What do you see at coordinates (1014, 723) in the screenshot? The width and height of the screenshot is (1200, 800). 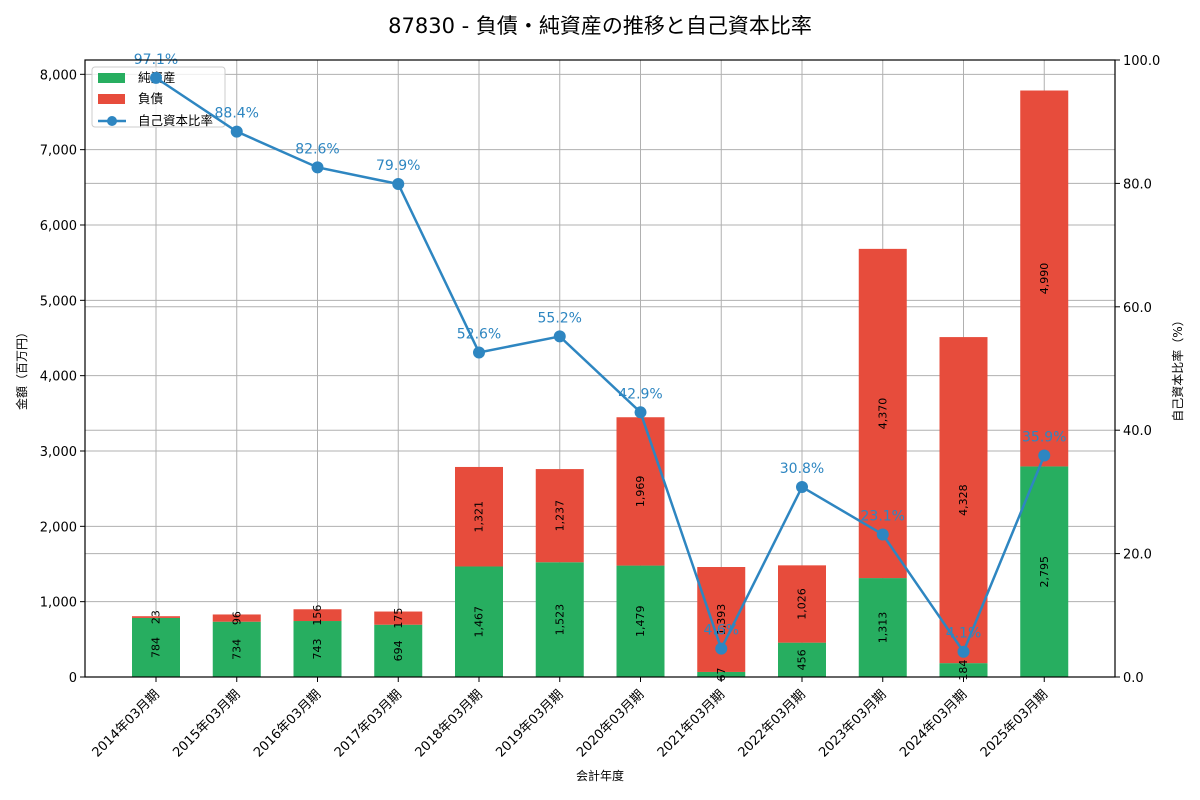 I see `x-tick-label: 2025年03月期` at bounding box center [1014, 723].